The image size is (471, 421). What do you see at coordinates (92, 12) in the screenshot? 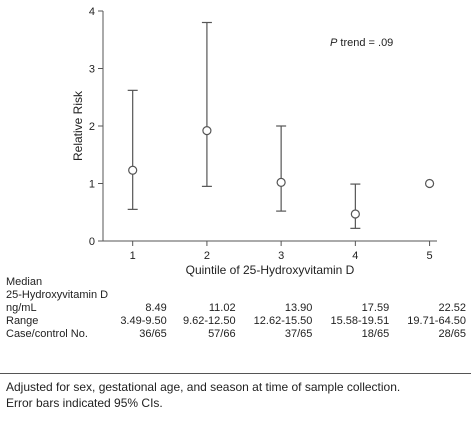
I see `y-tick-label: 4` at bounding box center [92, 12].